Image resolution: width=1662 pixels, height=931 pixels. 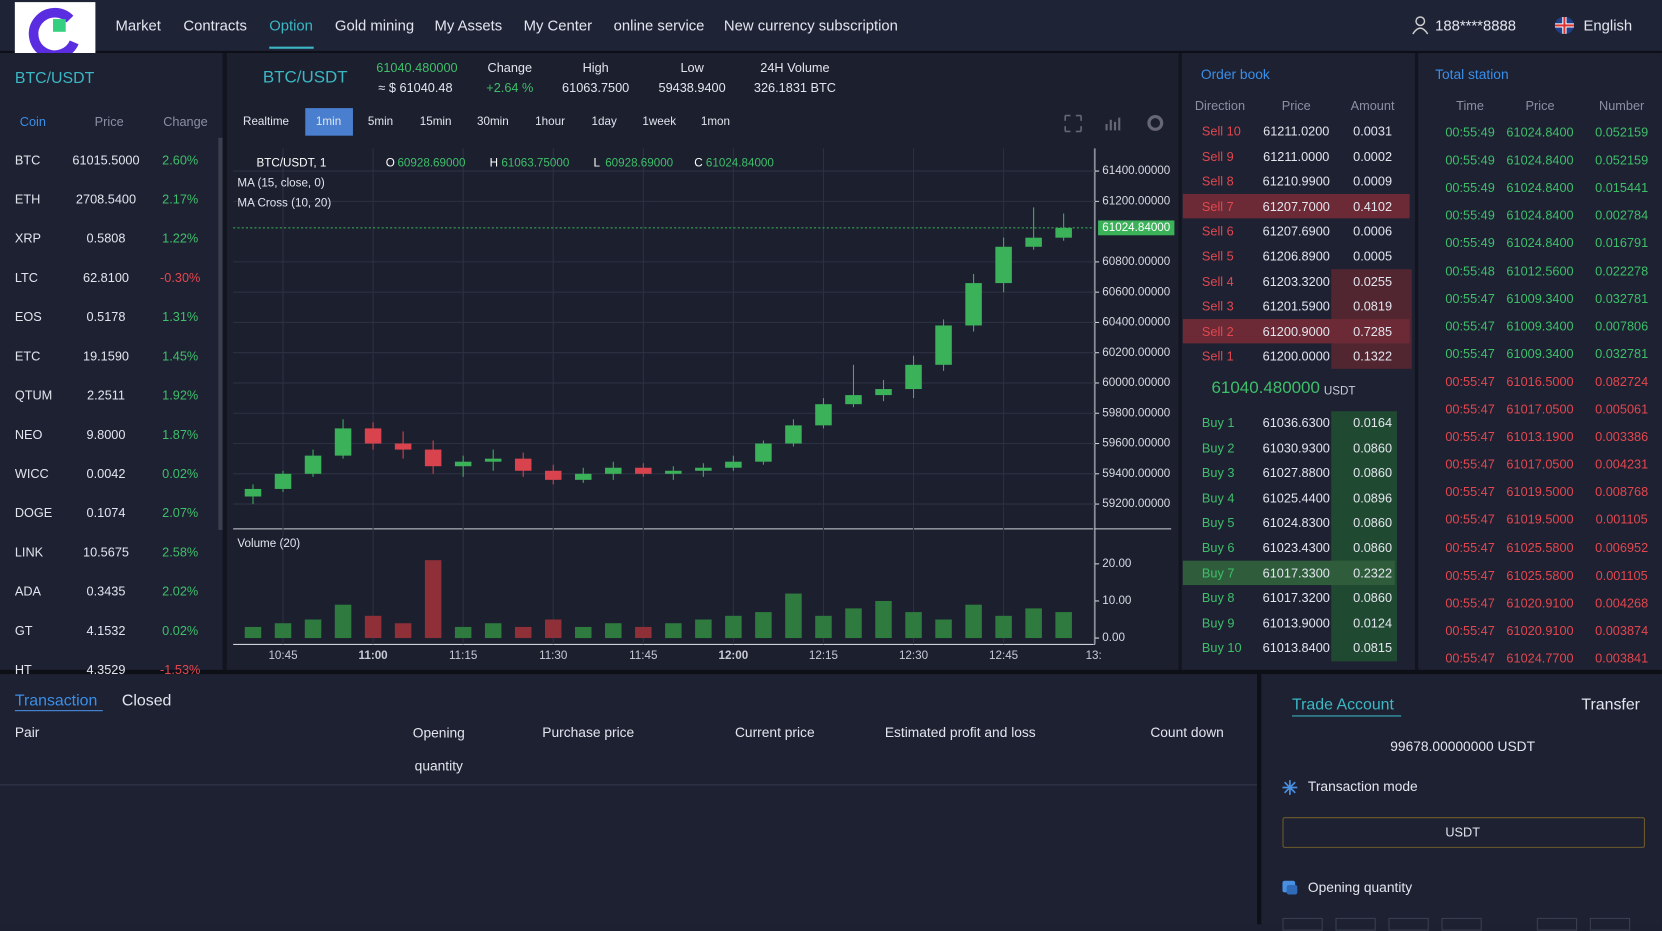 What do you see at coordinates (1218, 423) in the screenshot?
I see `buy-label: Buy 1` at bounding box center [1218, 423].